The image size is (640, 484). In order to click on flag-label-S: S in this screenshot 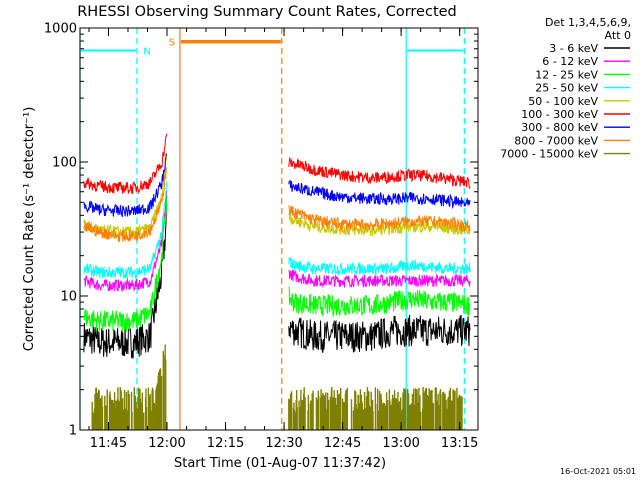, I will do `click(172, 43)`.